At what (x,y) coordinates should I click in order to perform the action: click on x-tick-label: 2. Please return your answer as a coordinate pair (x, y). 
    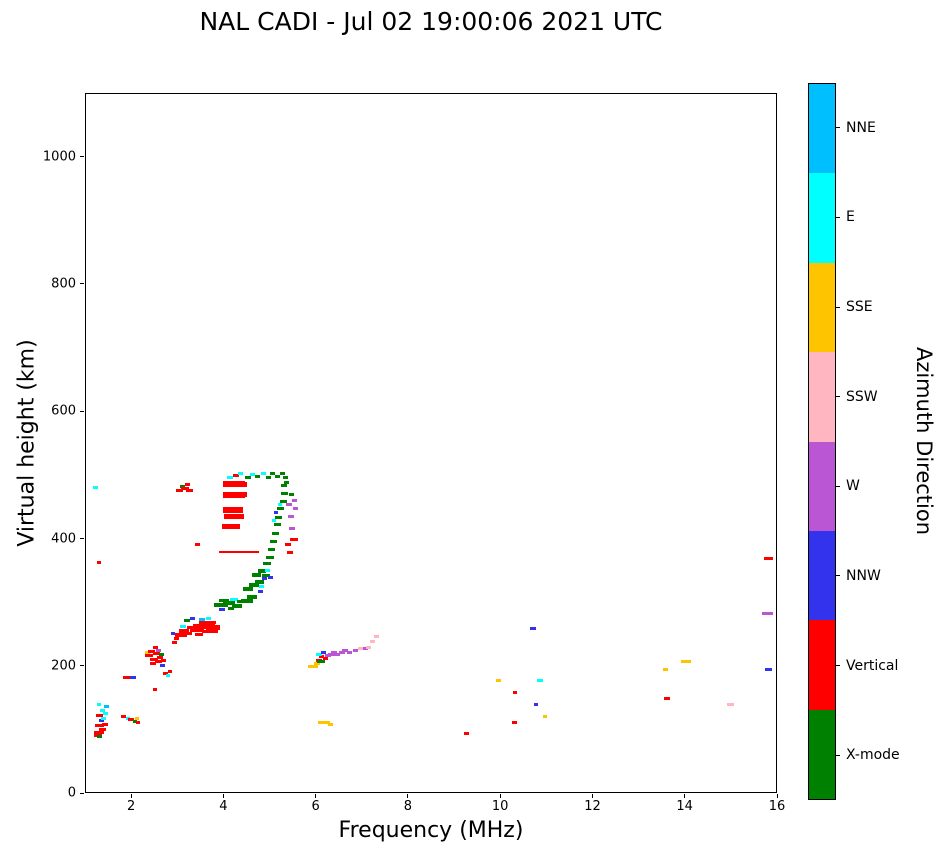
    Looking at the image, I should click on (131, 806).